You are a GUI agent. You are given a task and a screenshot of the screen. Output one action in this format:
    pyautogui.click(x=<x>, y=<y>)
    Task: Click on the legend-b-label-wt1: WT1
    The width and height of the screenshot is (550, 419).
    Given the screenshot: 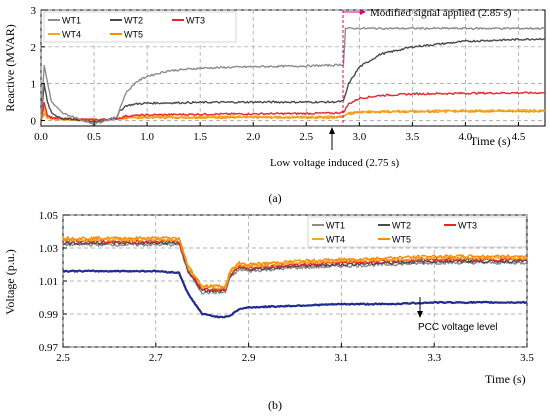 What is the action you would take?
    pyautogui.click(x=335, y=226)
    